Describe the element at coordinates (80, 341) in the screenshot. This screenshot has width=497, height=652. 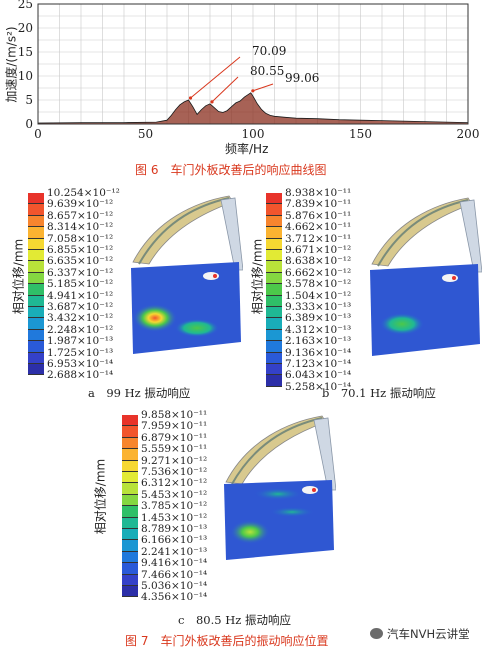
I see `colorbar-tick-label: 1.987×10⁻¹³` at that location.